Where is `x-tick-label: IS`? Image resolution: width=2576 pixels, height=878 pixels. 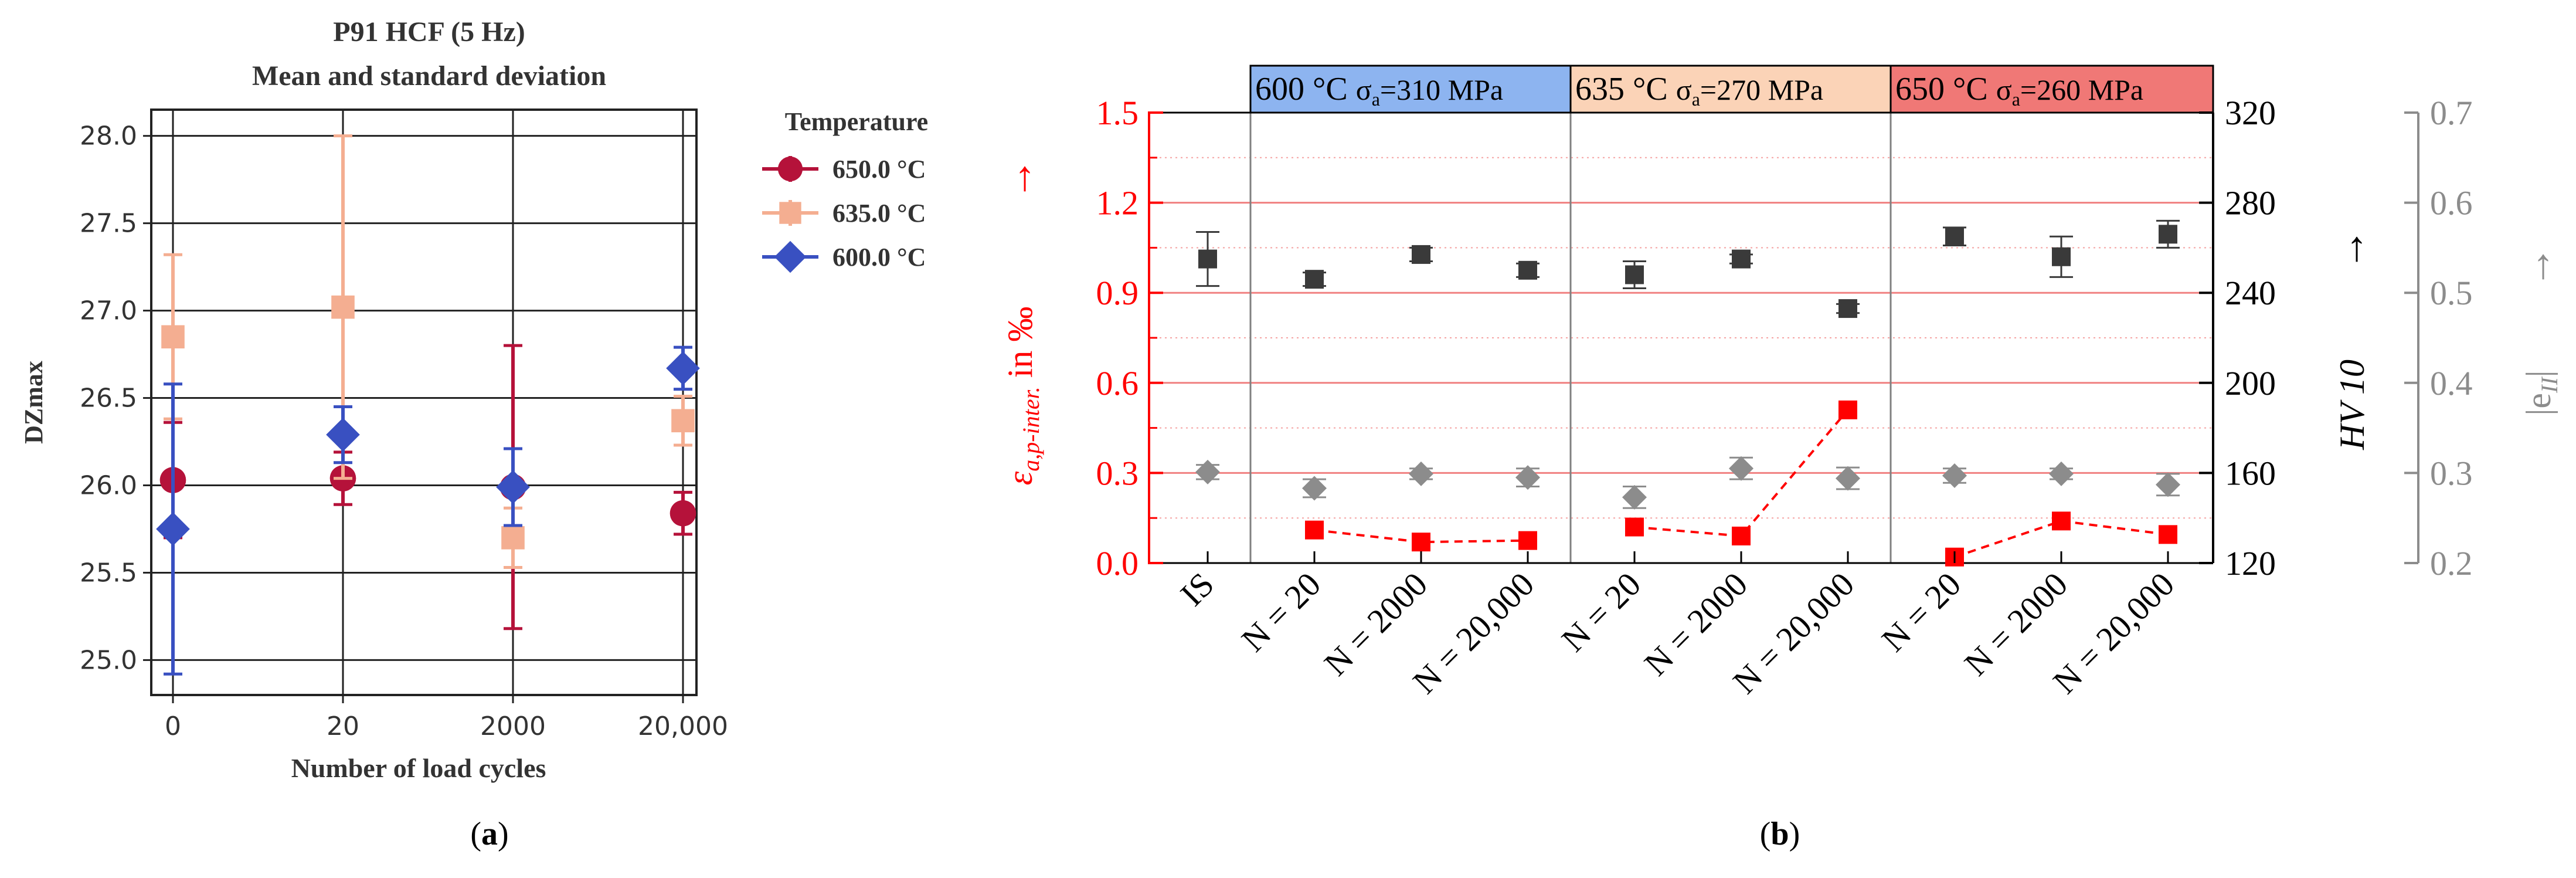 x-tick-label: IS is located at coordinates (1197, 589).